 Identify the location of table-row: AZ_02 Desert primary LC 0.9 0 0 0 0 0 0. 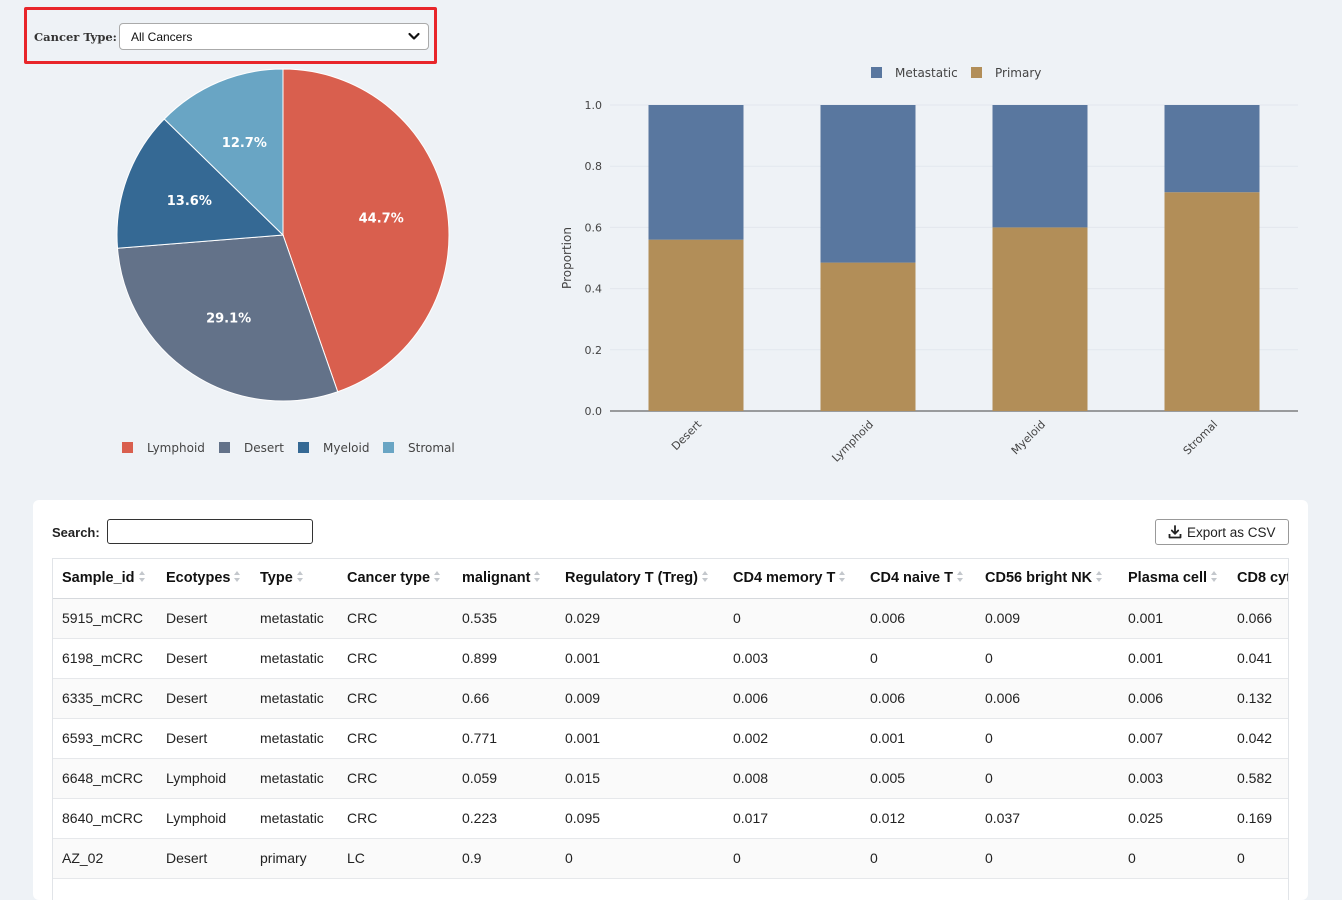
(670, 858).